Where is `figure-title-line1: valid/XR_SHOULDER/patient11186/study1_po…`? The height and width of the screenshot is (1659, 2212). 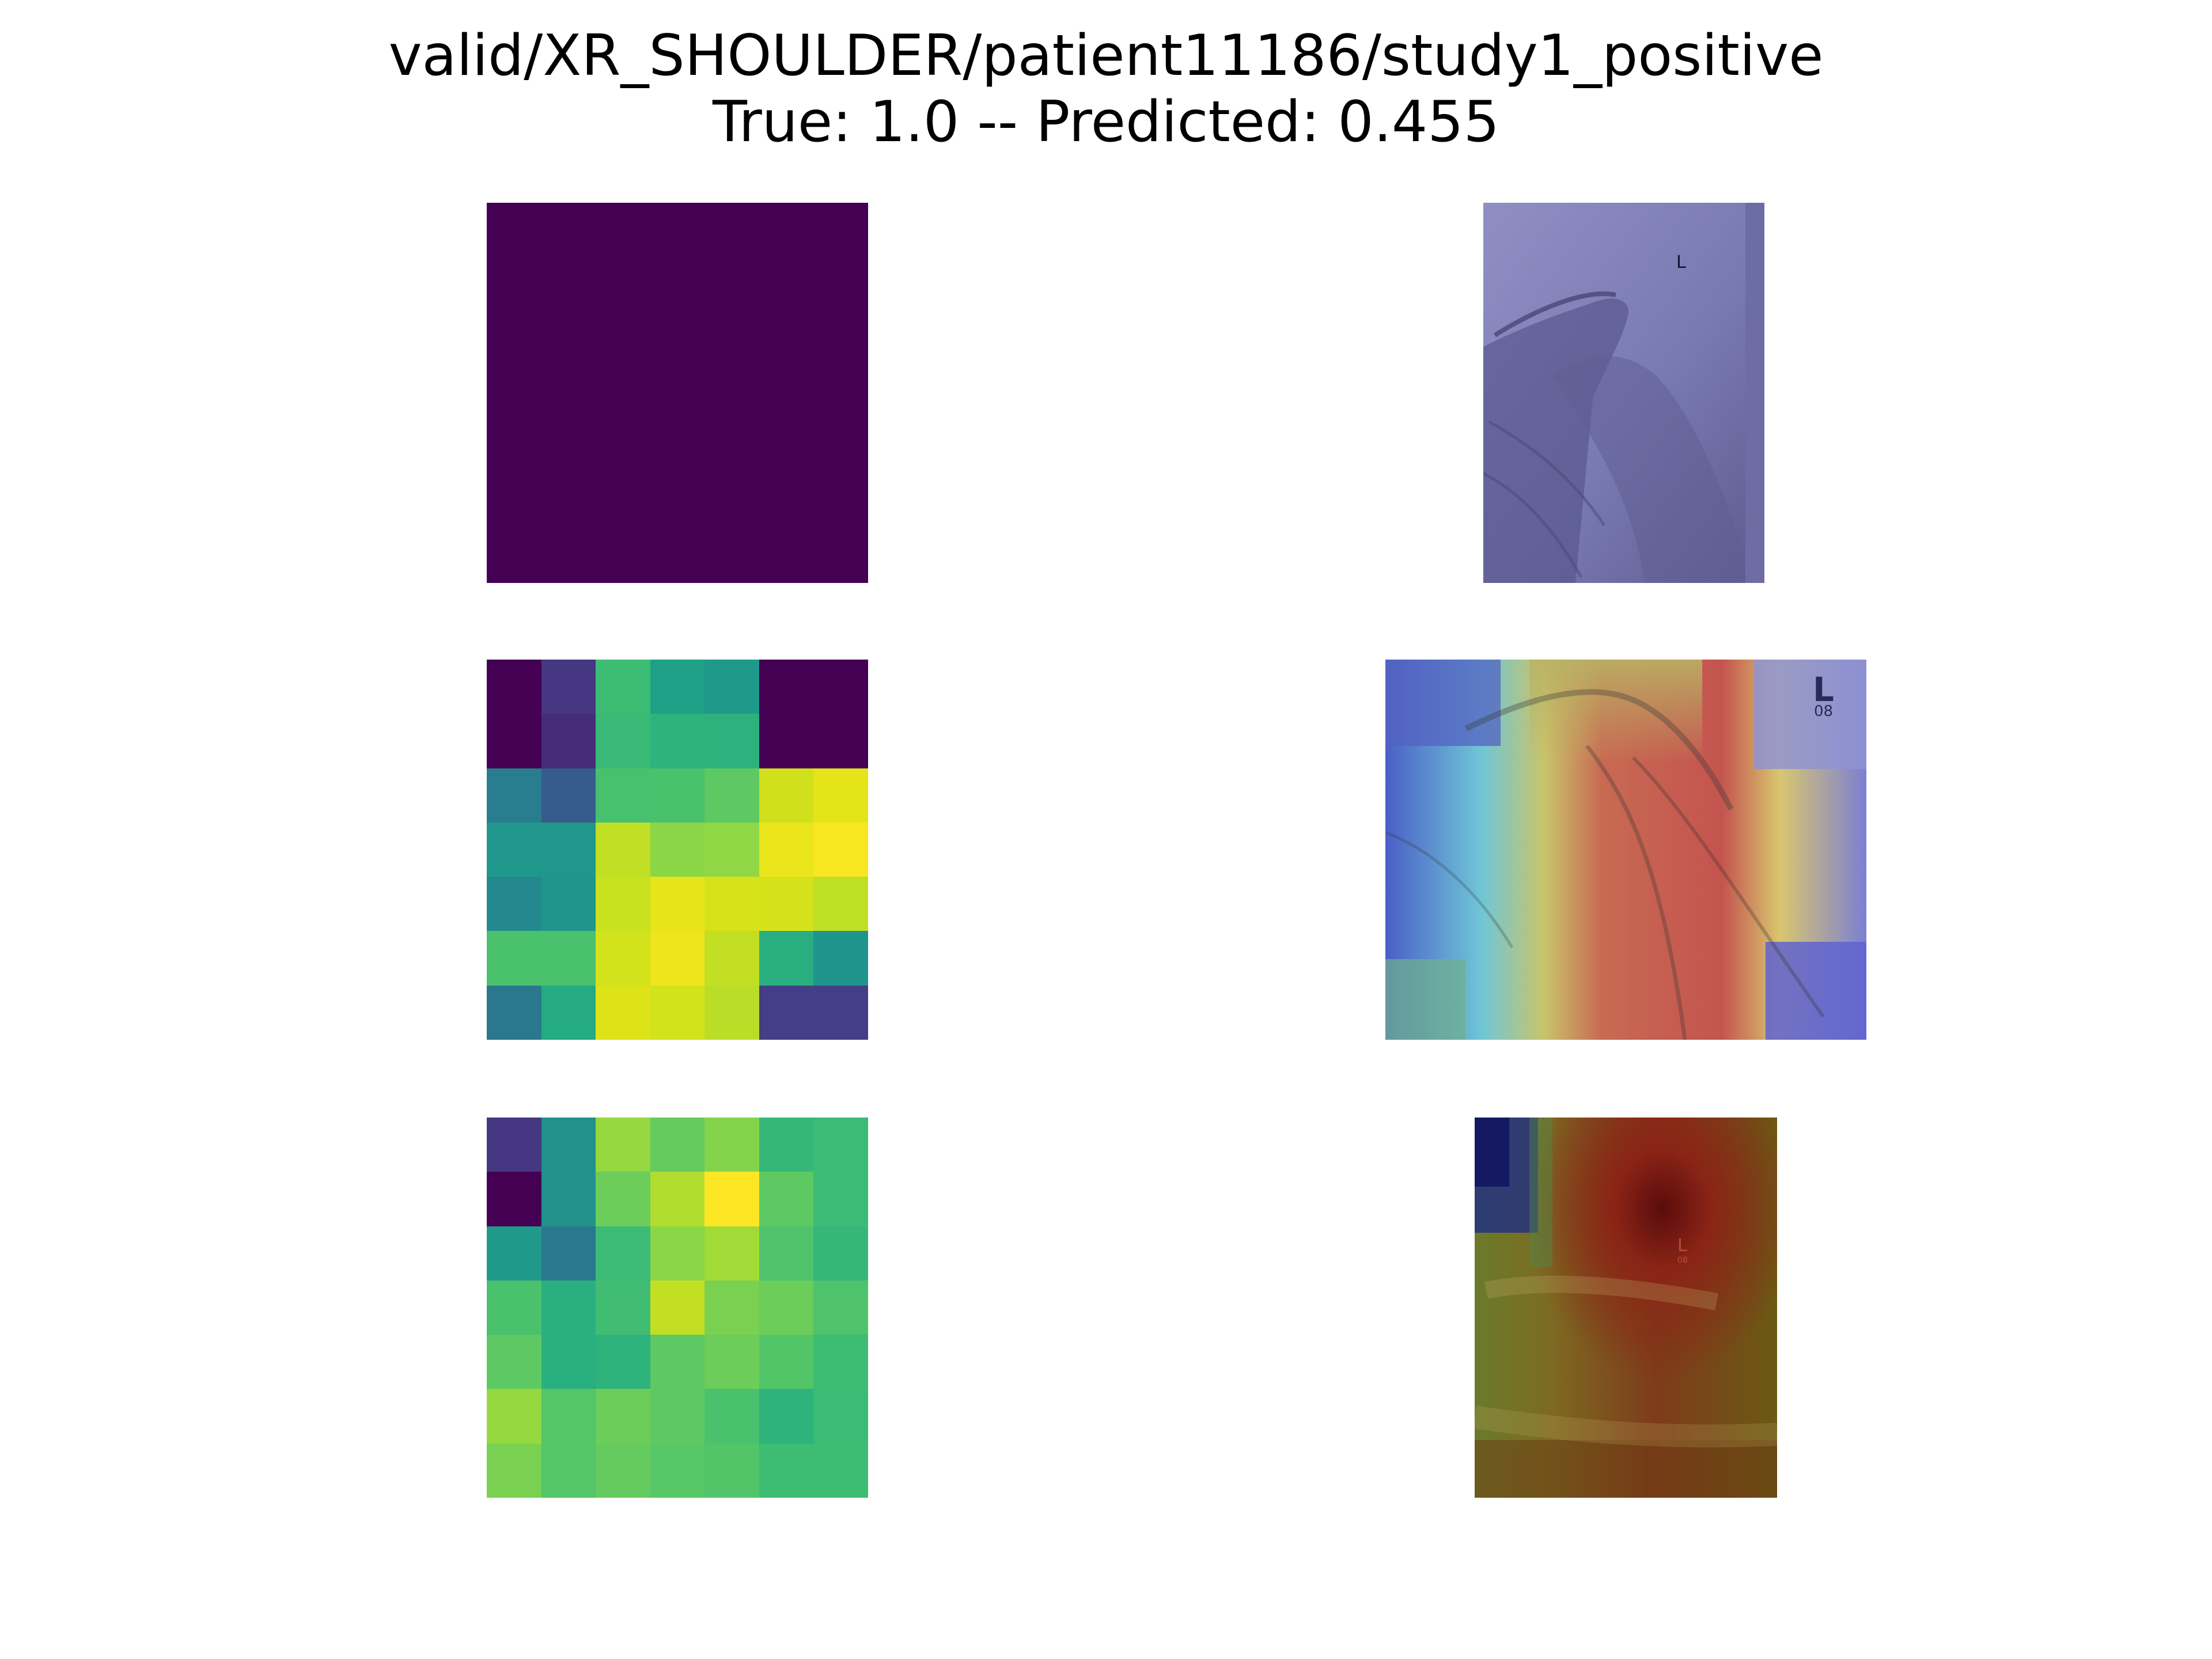 figure-title-line1: valid/XR_SHOULDER/patient11186/study1_po… is located at coordinates (1106, 56).